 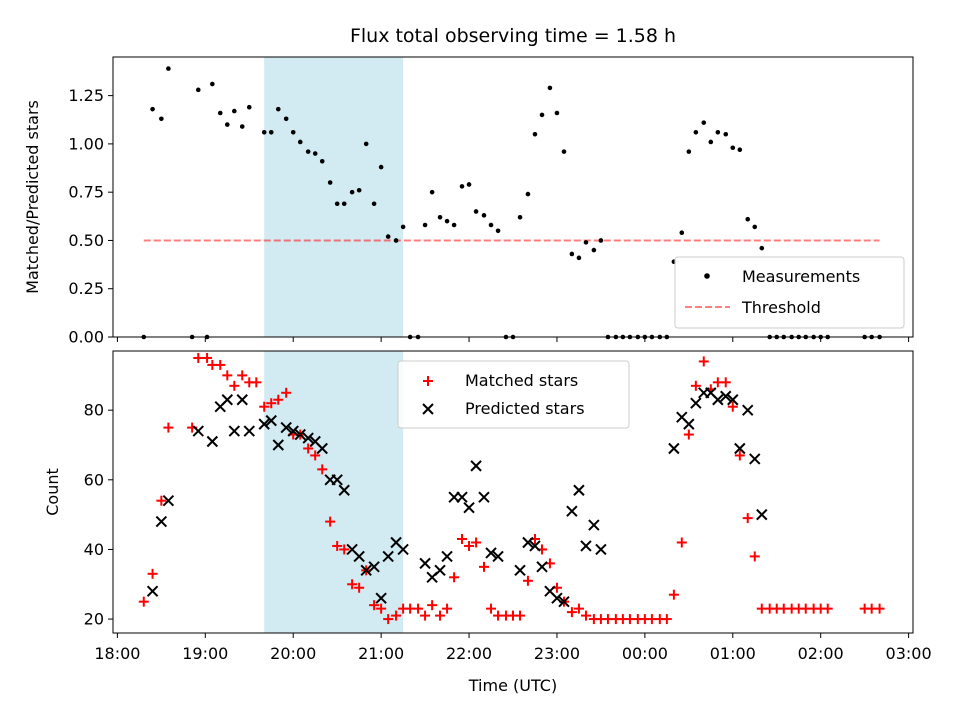 I want to click on bottom-legend-box, so click(x=513, y=394).